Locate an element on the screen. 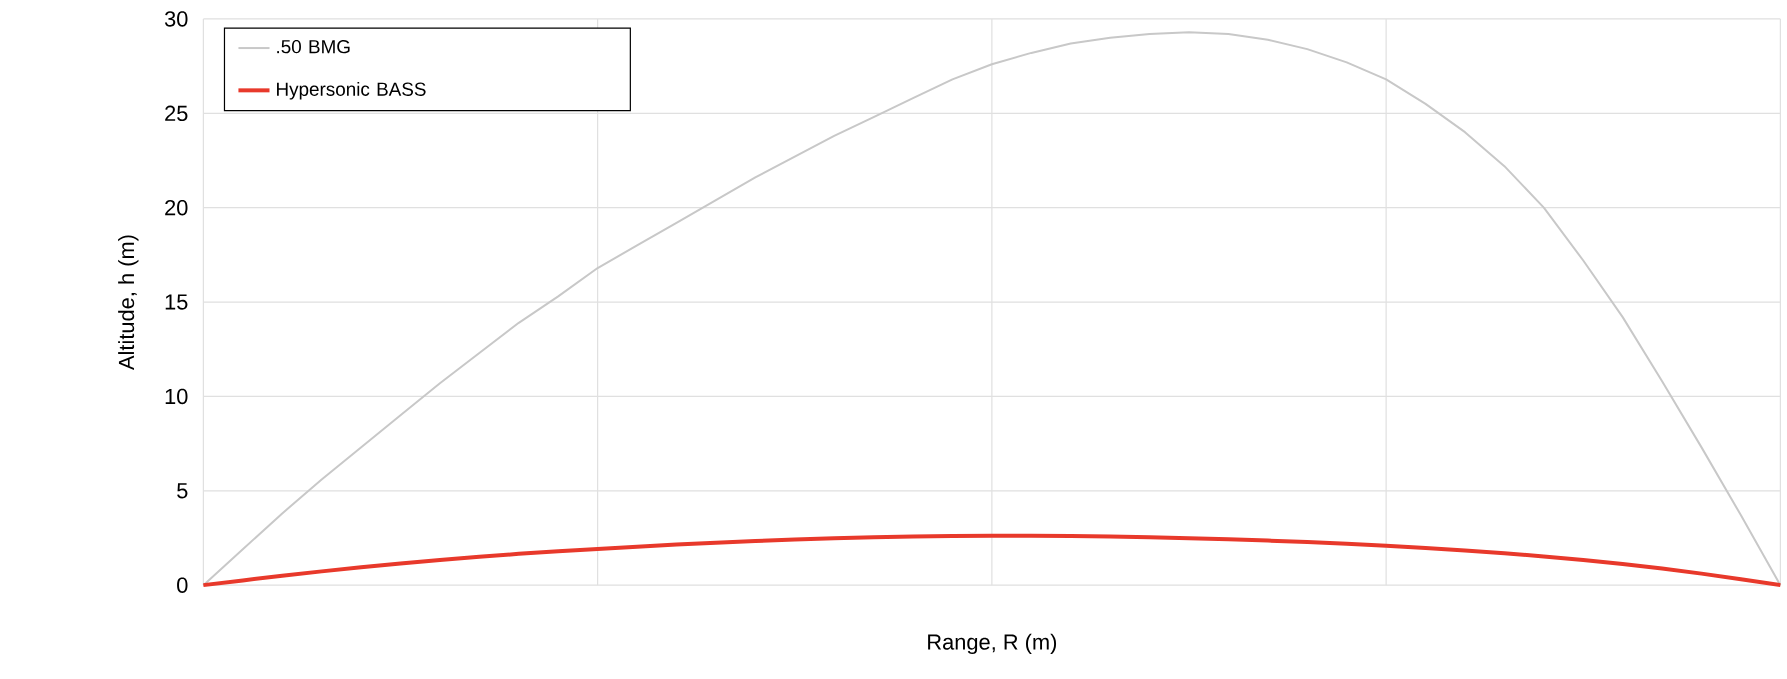 The height and width of the screenshot is (679, 1787). y-tick-label: 15 is located at coordinates (176, 302).